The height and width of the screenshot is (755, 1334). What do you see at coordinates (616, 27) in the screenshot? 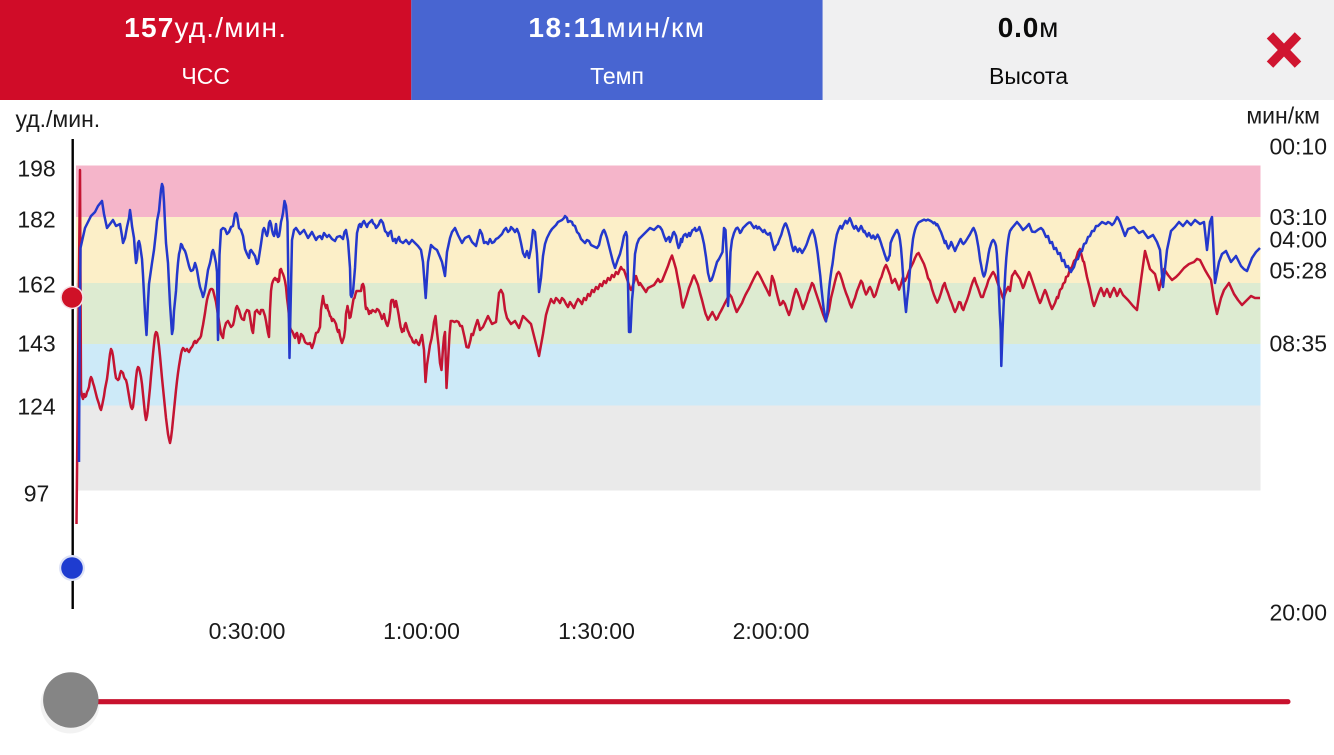
I see `svg-text: 18:11мин/км` at bounding box center [616, 27].